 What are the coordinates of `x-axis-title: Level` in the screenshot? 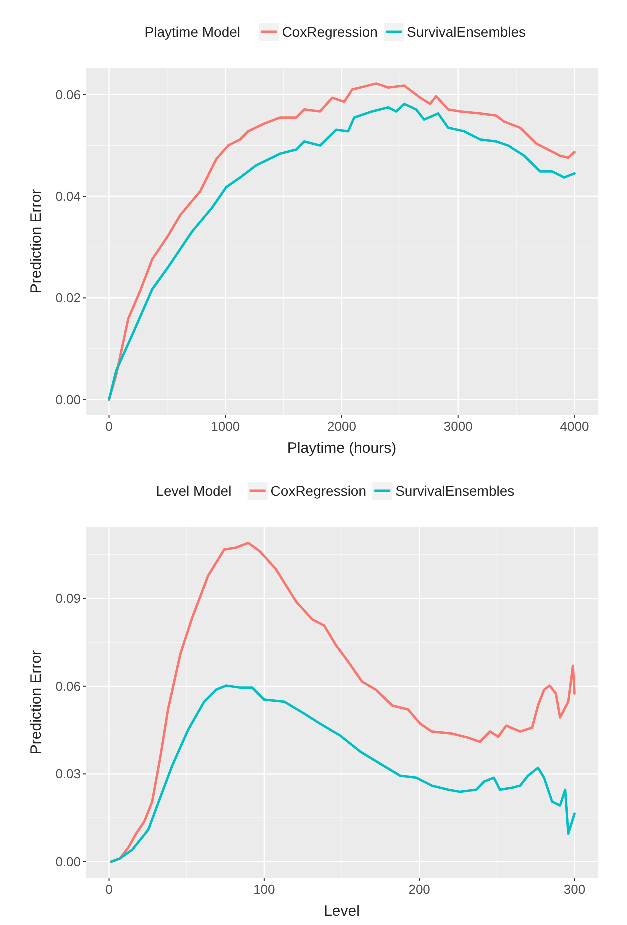 It's located at (342, 911).